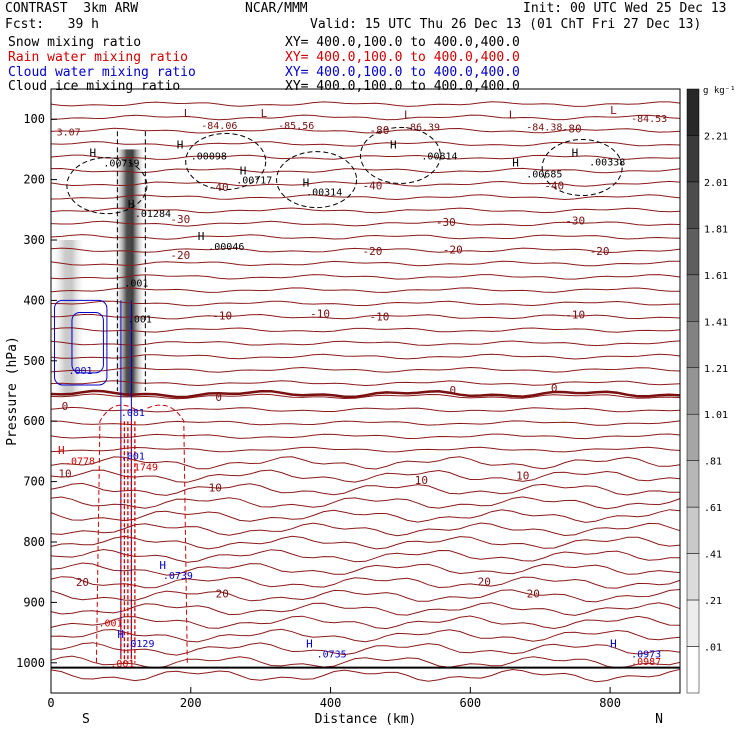 The height and width of the screenshot is (740, 740). Describe the element at coordinates (94, 86) in the screenshot. I see `field-label-cloud-ice: Cloud ice mixing ratio` at that location.